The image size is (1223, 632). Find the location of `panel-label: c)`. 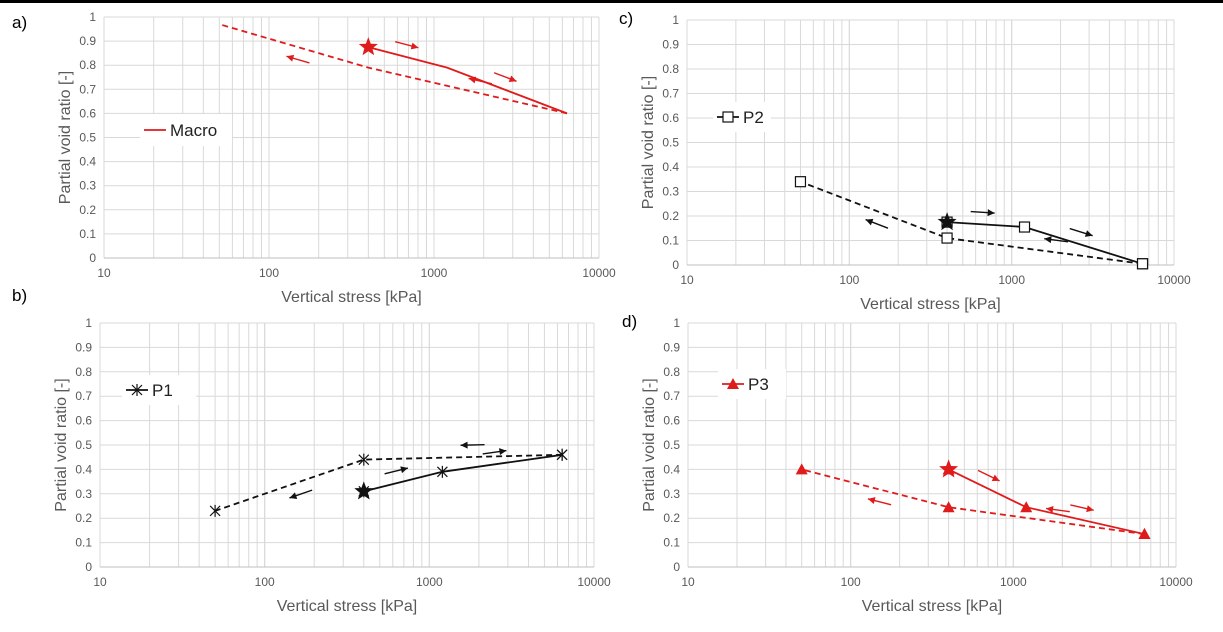

panel-label: c) is located at coordinates (626, 18).